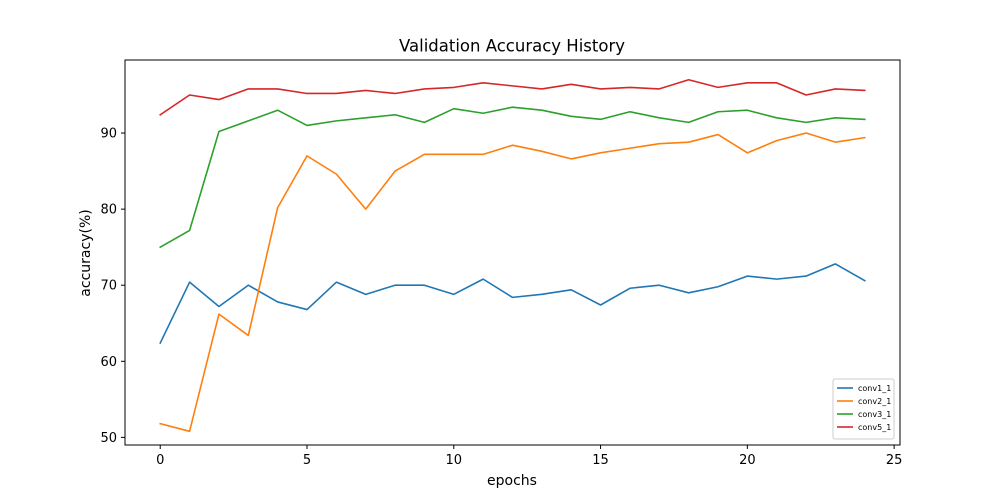  I want to click on x-tick-label: 25, so click(894, 460).